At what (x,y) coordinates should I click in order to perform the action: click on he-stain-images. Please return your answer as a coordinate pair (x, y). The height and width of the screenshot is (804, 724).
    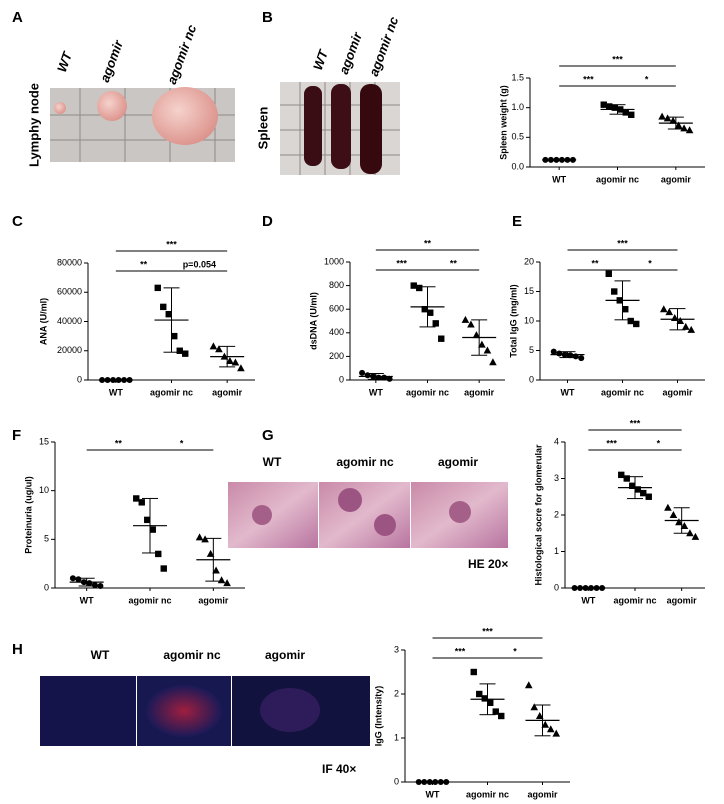
    Looking at the image, I should click on (368, 515).